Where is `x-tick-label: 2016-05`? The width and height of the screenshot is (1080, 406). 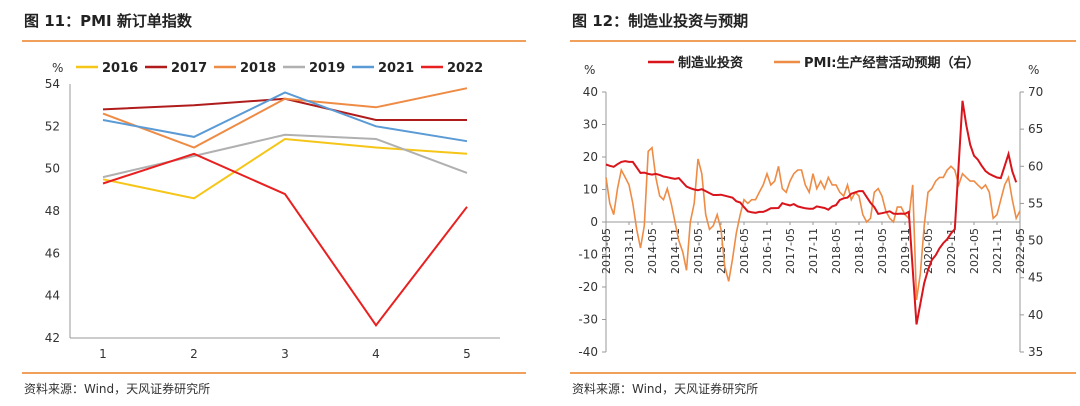
x-tick-label: 2016-05 is located at coordinates (744, 251).